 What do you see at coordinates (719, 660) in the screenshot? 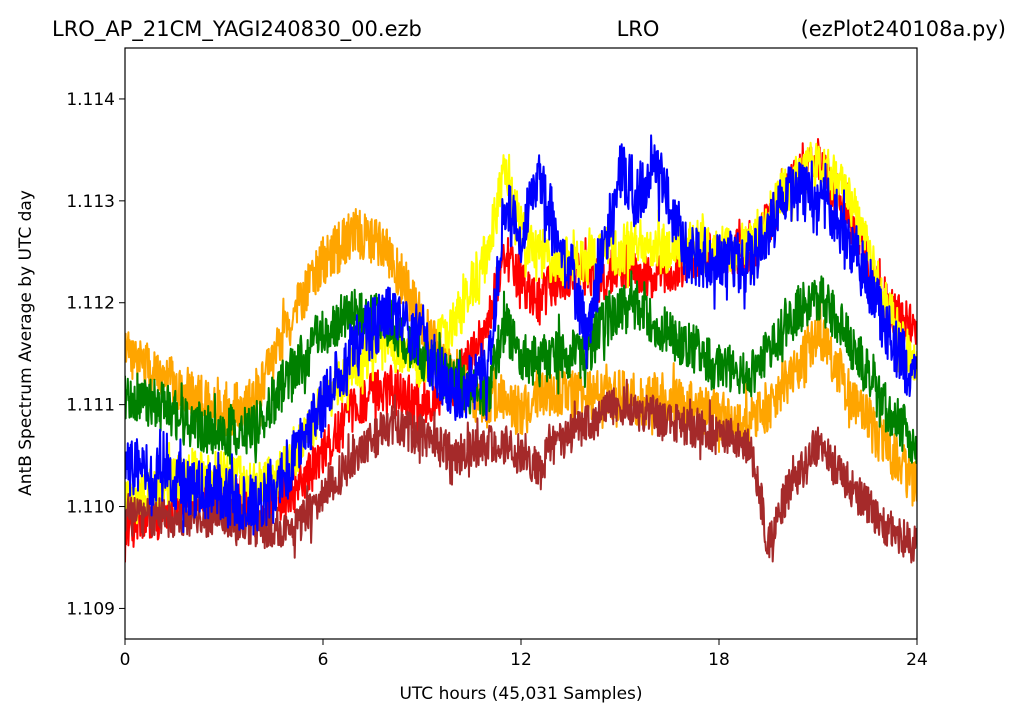
I see `x-tick-label: 18` at bounding box center [719, 660].